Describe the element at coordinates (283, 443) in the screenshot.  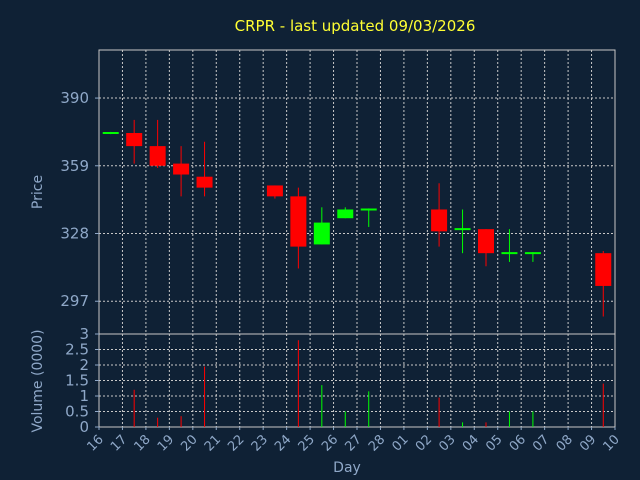
I see `x-tick-label: 24` at that location.